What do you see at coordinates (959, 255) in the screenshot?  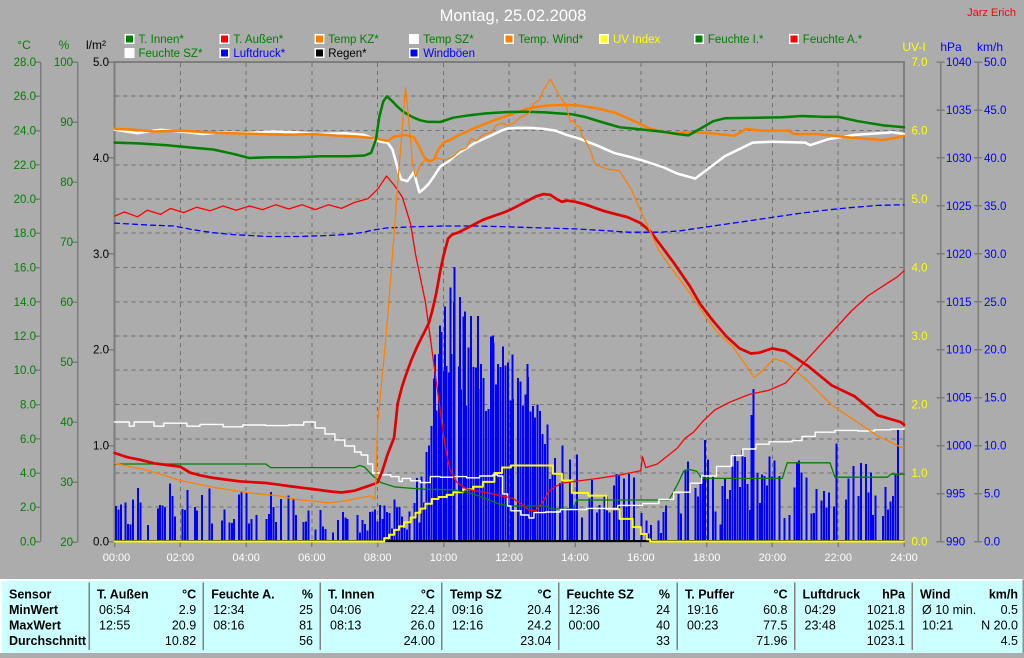 I see `svg-text: 1020` at bounding box center [959, 255].